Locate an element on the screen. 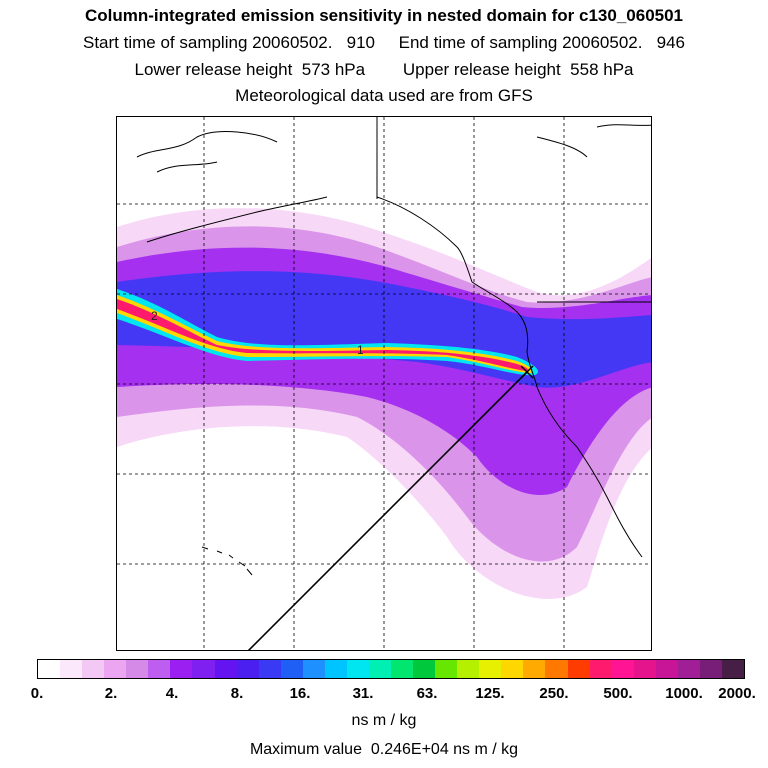 The width and height of the screenshot is (768, 768). colorbar-units: ns m / kg is located at coordinates (384, 720).